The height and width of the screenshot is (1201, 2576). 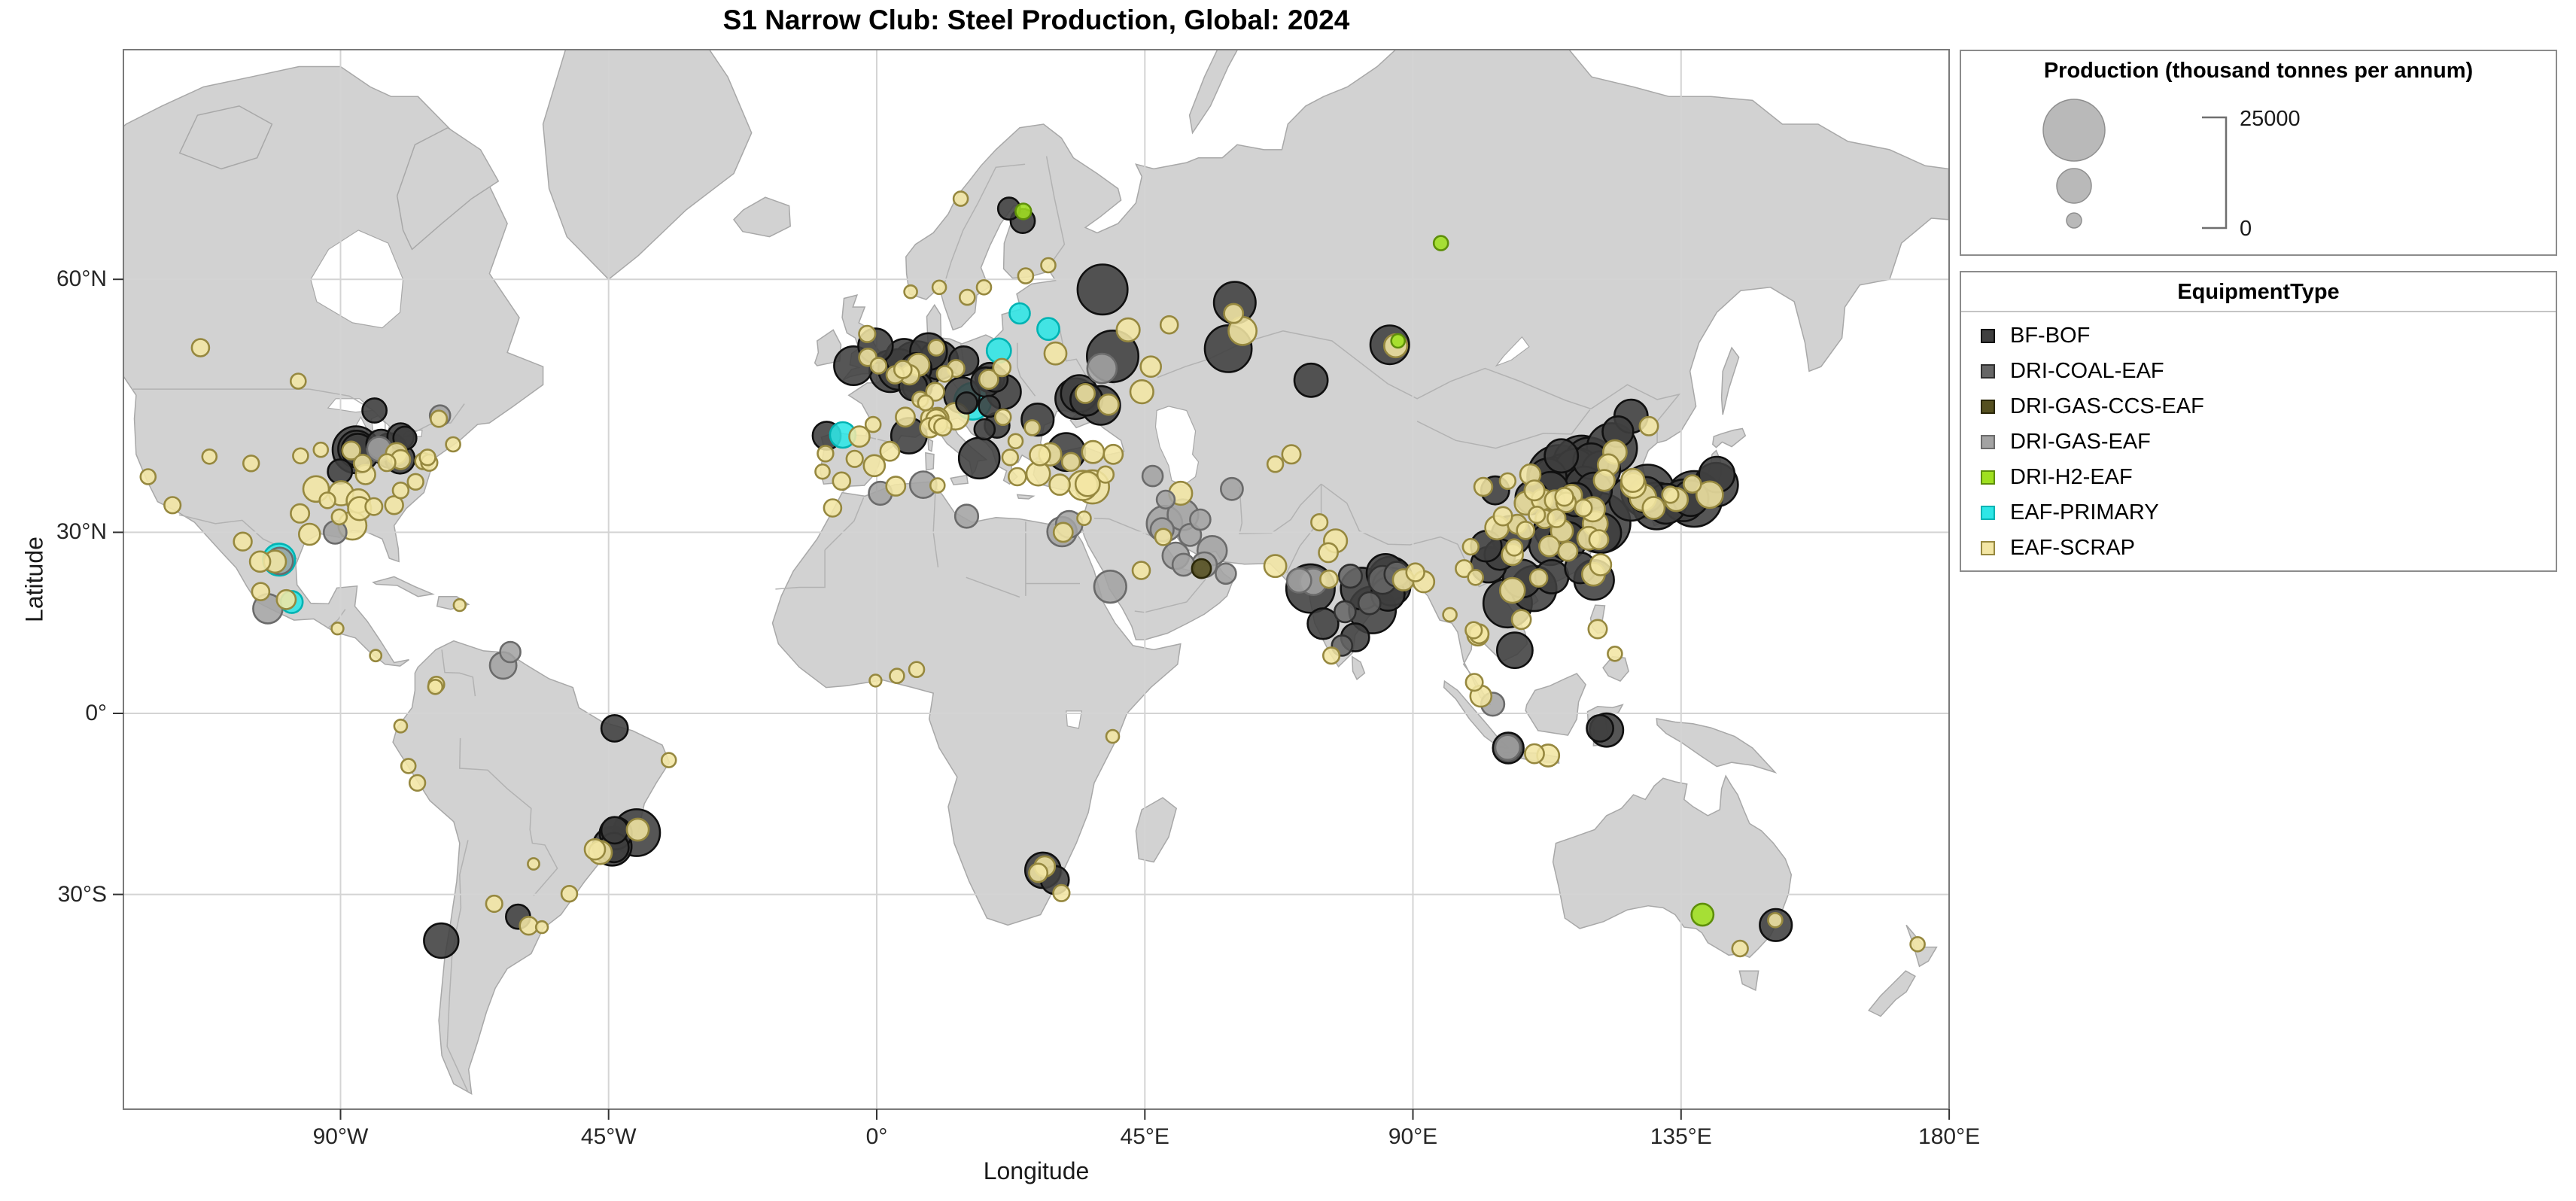 I want to click on x-axis-label: Longitude, so click(x=1036, y=1170).